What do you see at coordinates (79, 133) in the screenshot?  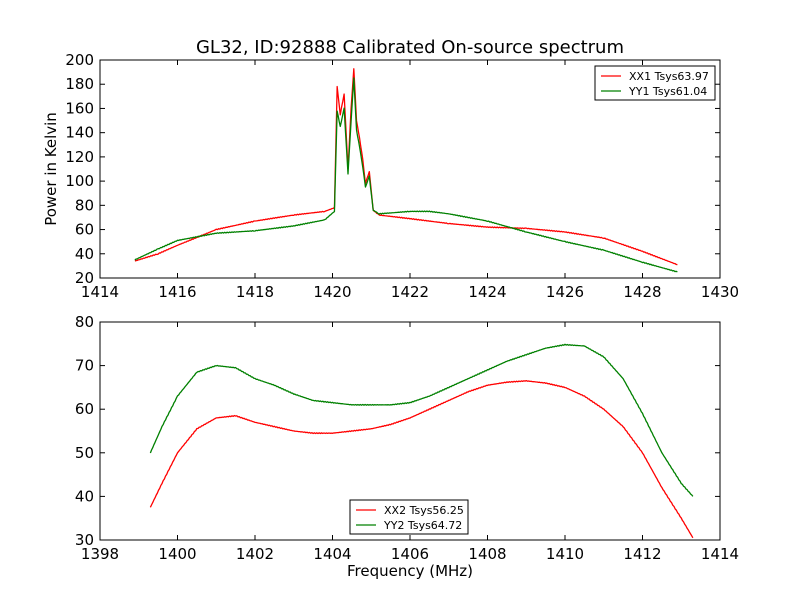 I see `y-tick-label: 140` at bounding box center [79, 133].